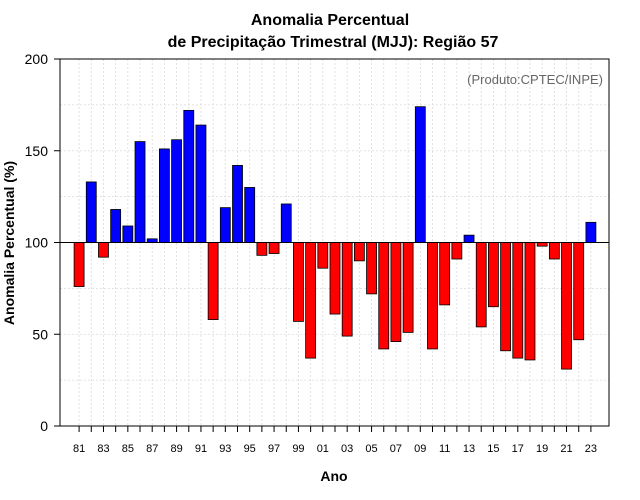 This screenshot has height=500, width=640. Describe the element at coordinates (37, 59) in the screenshot. I see `y-tick-label: 200` at that location.